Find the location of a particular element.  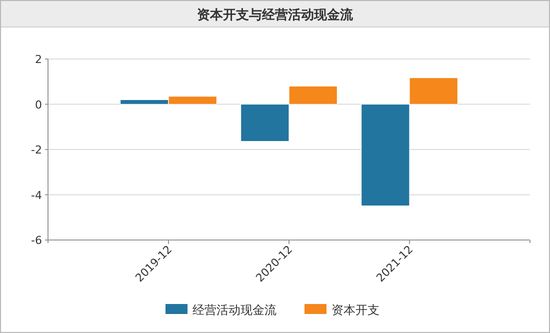

y-tick-label: -2 is located at coordinates (36, 150).